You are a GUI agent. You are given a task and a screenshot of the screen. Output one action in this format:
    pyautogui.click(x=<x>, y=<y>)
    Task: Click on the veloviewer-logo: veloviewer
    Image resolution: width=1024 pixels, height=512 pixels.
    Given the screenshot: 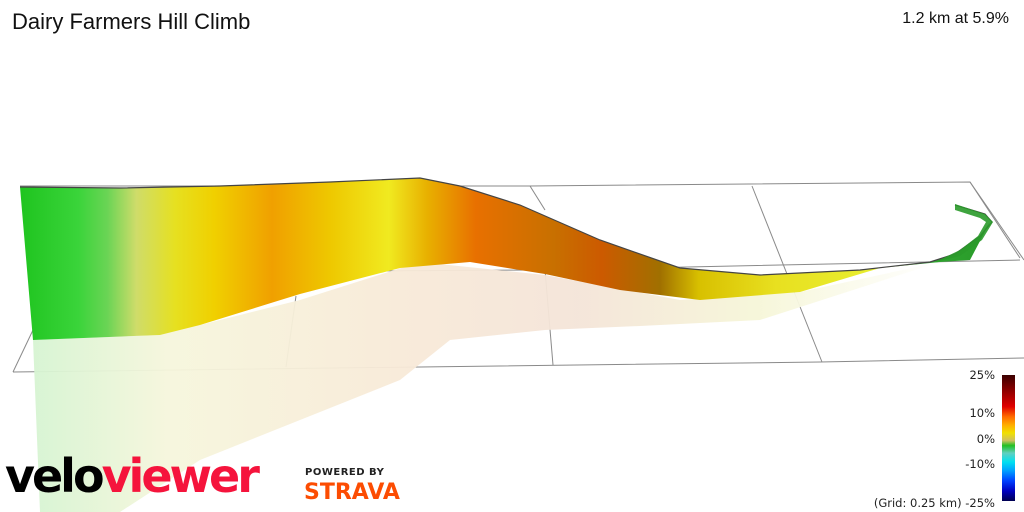 What is the action you would take?
    pyautogui.click(x=132, y=476)
    